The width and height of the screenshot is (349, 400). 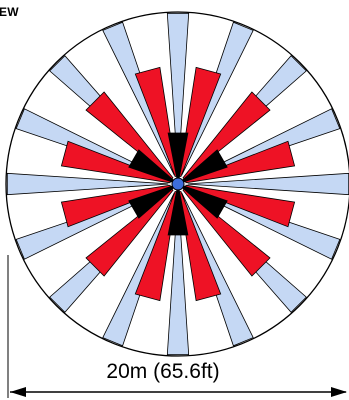 What do you see at coordinates (18, 392) in the screenshot?
I see `dimension-arrow-left-icon` at bounding box center [18, 392].